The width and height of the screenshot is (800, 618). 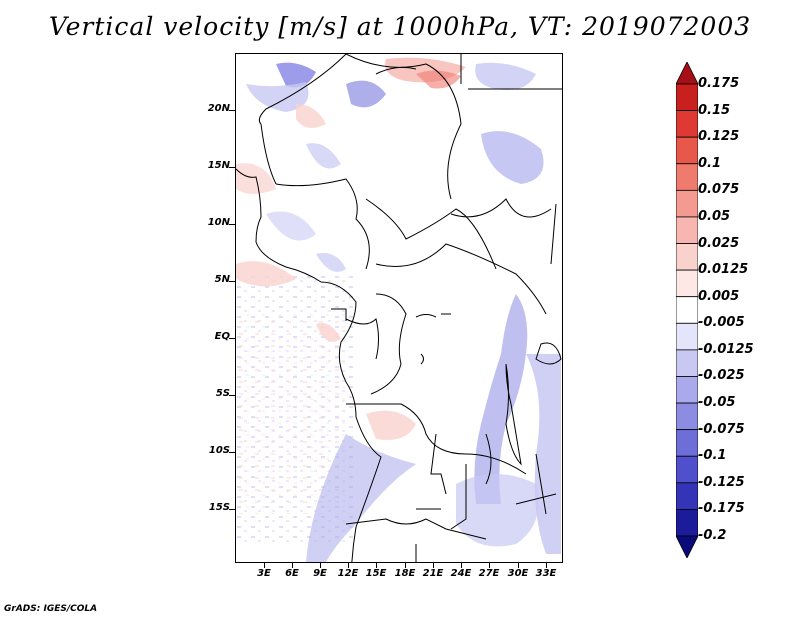 What do you see at coordinates (264, 573) in the screenshot?
I see `lon-label: 3E` at bounding box center [264, 573].